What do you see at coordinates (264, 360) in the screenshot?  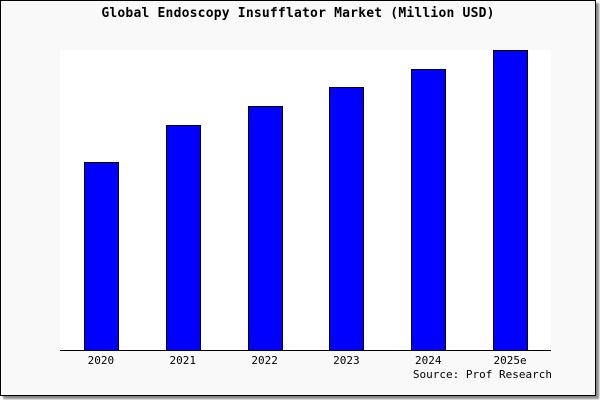 I see `x-tick-label: 2022` at bounding box center [264, 360].